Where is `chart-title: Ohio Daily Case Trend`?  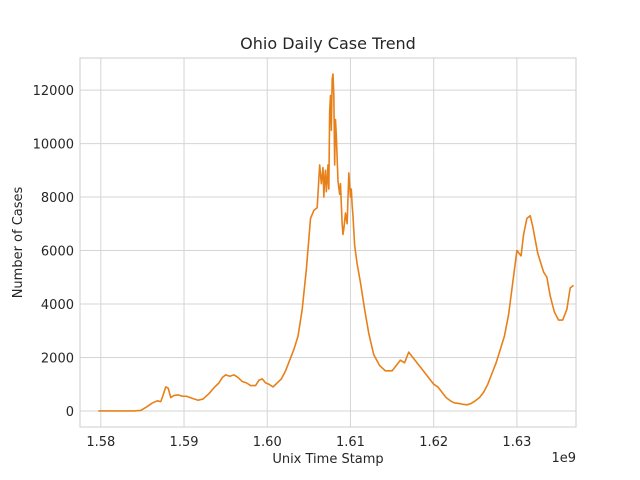 chart-title: Ohio Daily Case Trend is located at coordinates (328, 43).